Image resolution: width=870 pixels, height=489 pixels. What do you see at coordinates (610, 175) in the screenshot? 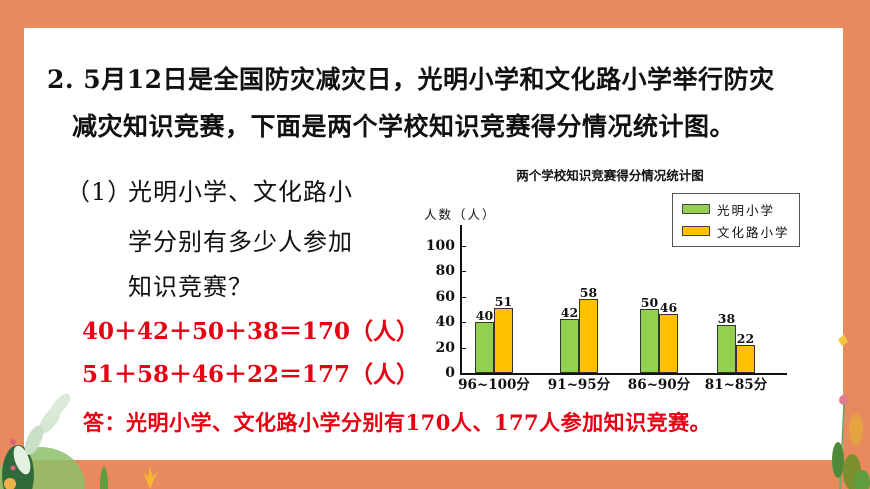
I see `chart-title: 两个学校知识竞赛得分情况统计图` at bounding box center [610, 175].